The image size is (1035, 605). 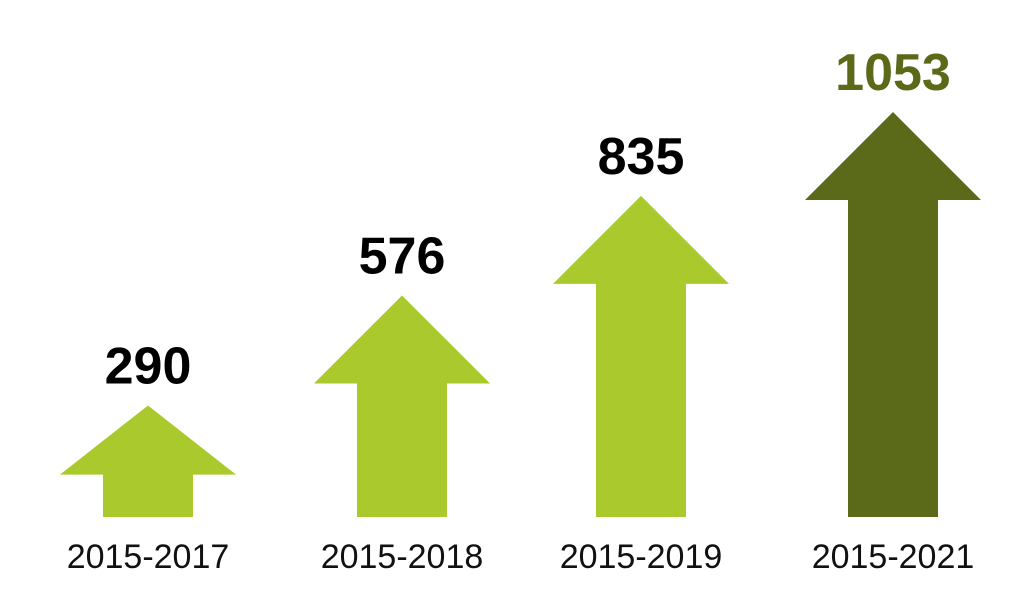 I want to click on value-label-2: 576, so click(x=402, y=256).